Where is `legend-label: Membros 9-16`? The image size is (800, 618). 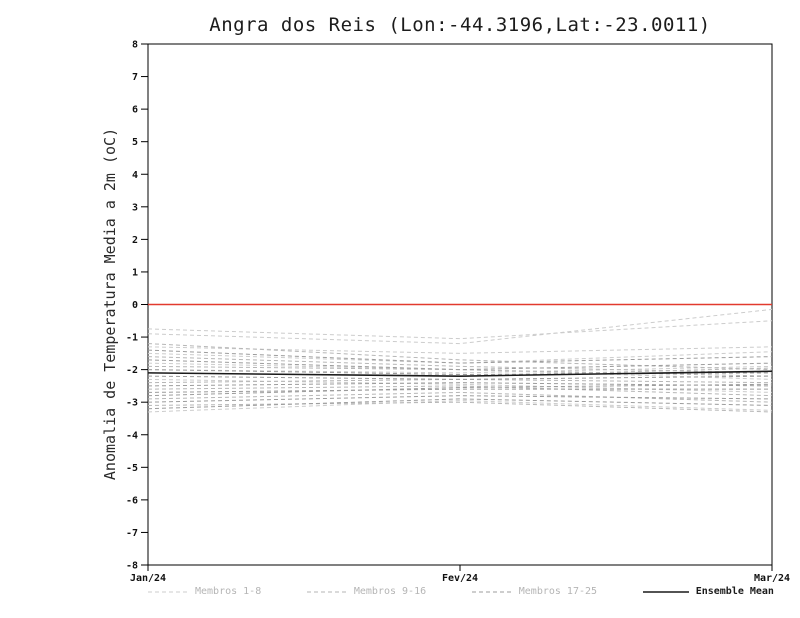
legend-label: Membros 9-16 is located at coordinates (390, 591).